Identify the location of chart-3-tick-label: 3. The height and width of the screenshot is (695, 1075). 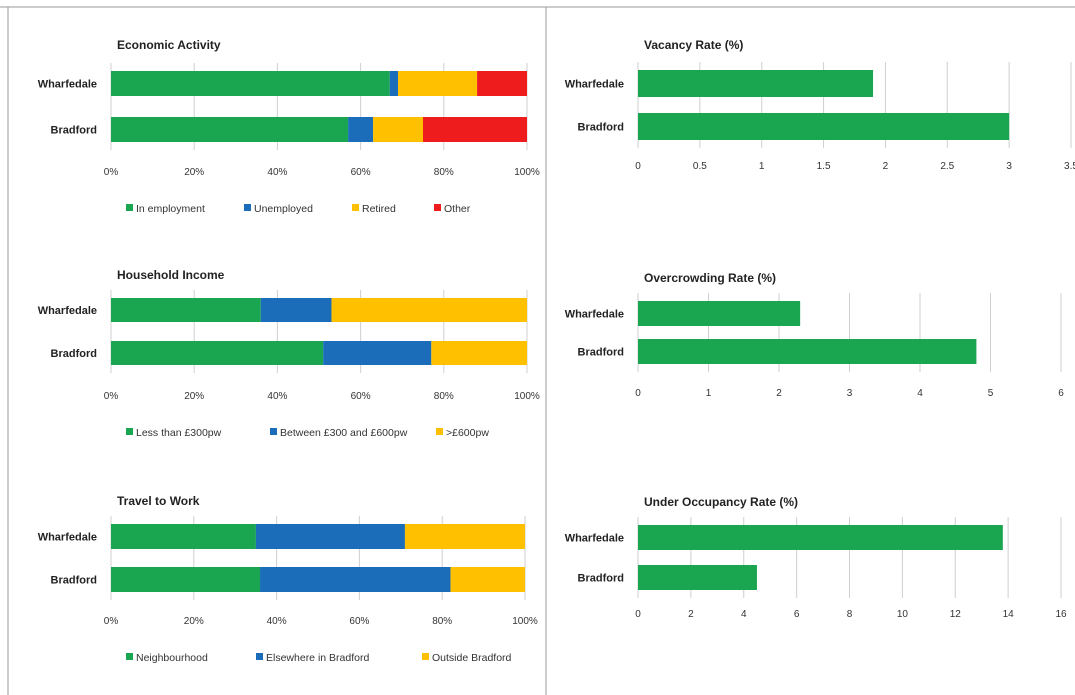
(1009, 166).